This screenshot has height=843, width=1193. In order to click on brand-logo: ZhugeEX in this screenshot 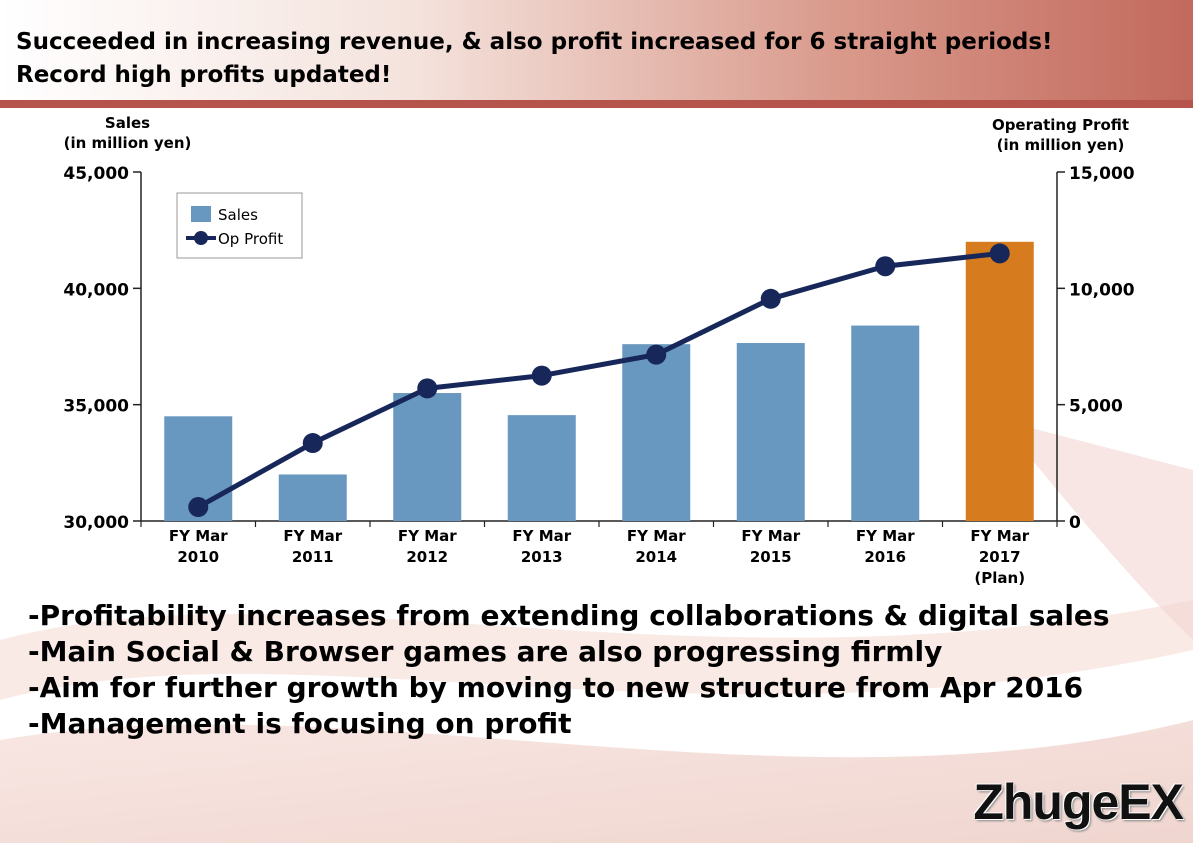, I will do `click(1078, 802)`.